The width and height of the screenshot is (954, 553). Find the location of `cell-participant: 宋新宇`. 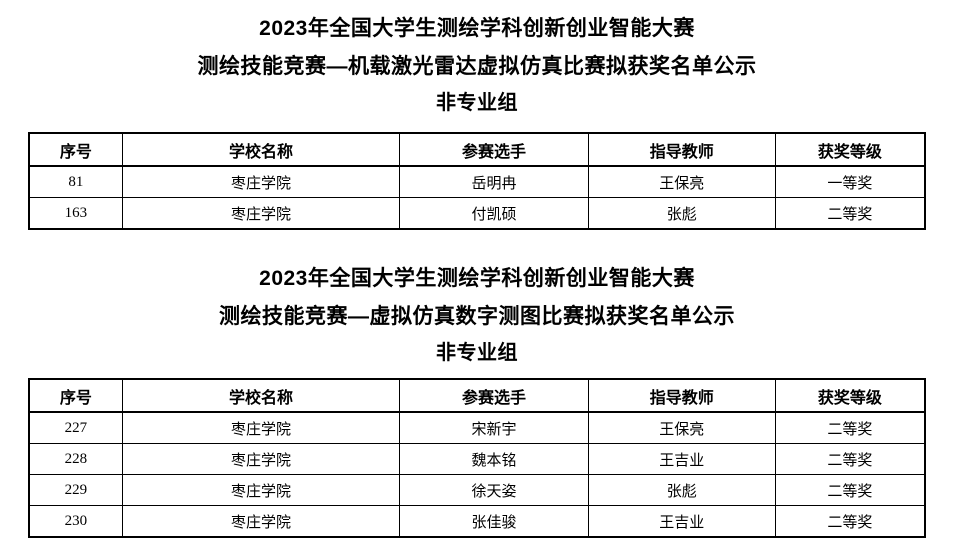

cell-participant: 宋新宇 is located at coordinates (494, 427).